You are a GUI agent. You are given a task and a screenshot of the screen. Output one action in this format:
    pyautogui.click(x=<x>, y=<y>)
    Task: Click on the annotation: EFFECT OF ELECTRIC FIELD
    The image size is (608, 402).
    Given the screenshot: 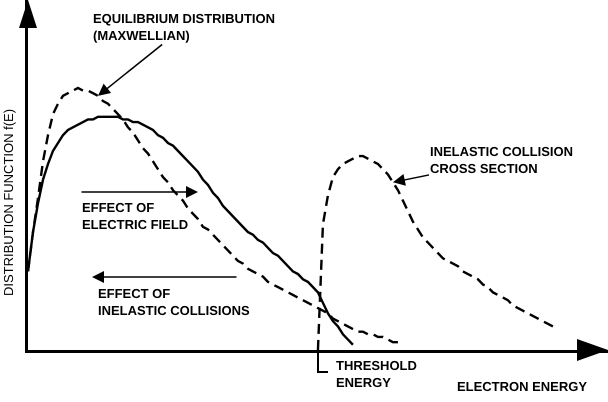 What is the action you would take?
    pyautogui.click(x=135, y=216)
    